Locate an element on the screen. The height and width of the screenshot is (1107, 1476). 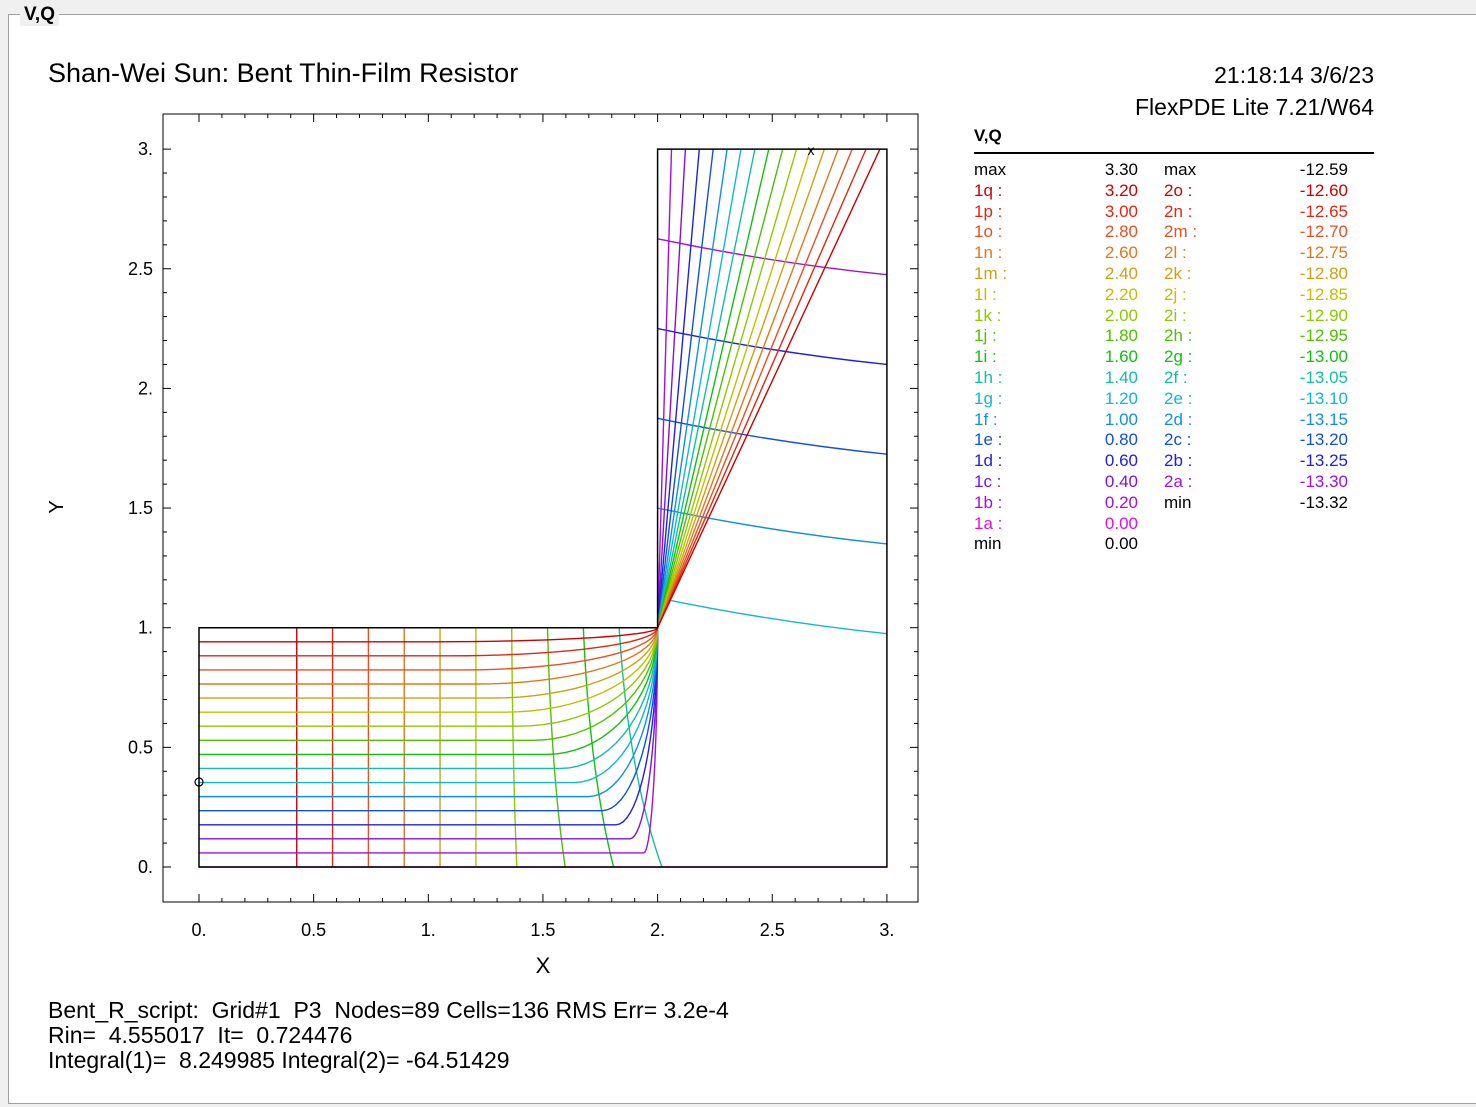
legend-level-label: 1a : is located at coordinates (988, 523).